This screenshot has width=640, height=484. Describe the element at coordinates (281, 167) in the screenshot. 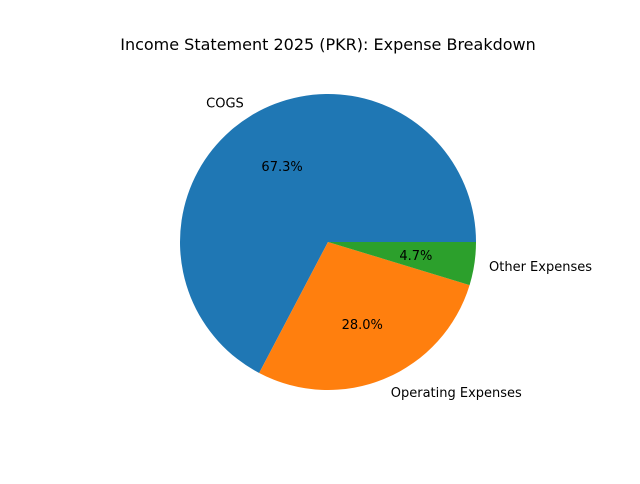

I see `slice-pct-cogs: 67.3%` at that location.